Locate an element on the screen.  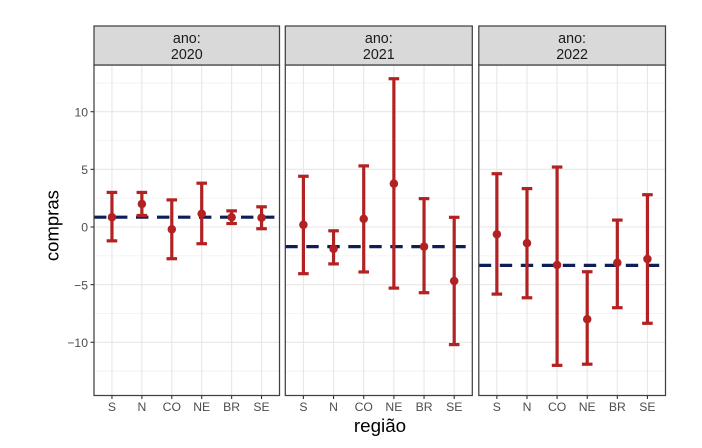
svg-text: 10 is located at coordinates (81, 112).